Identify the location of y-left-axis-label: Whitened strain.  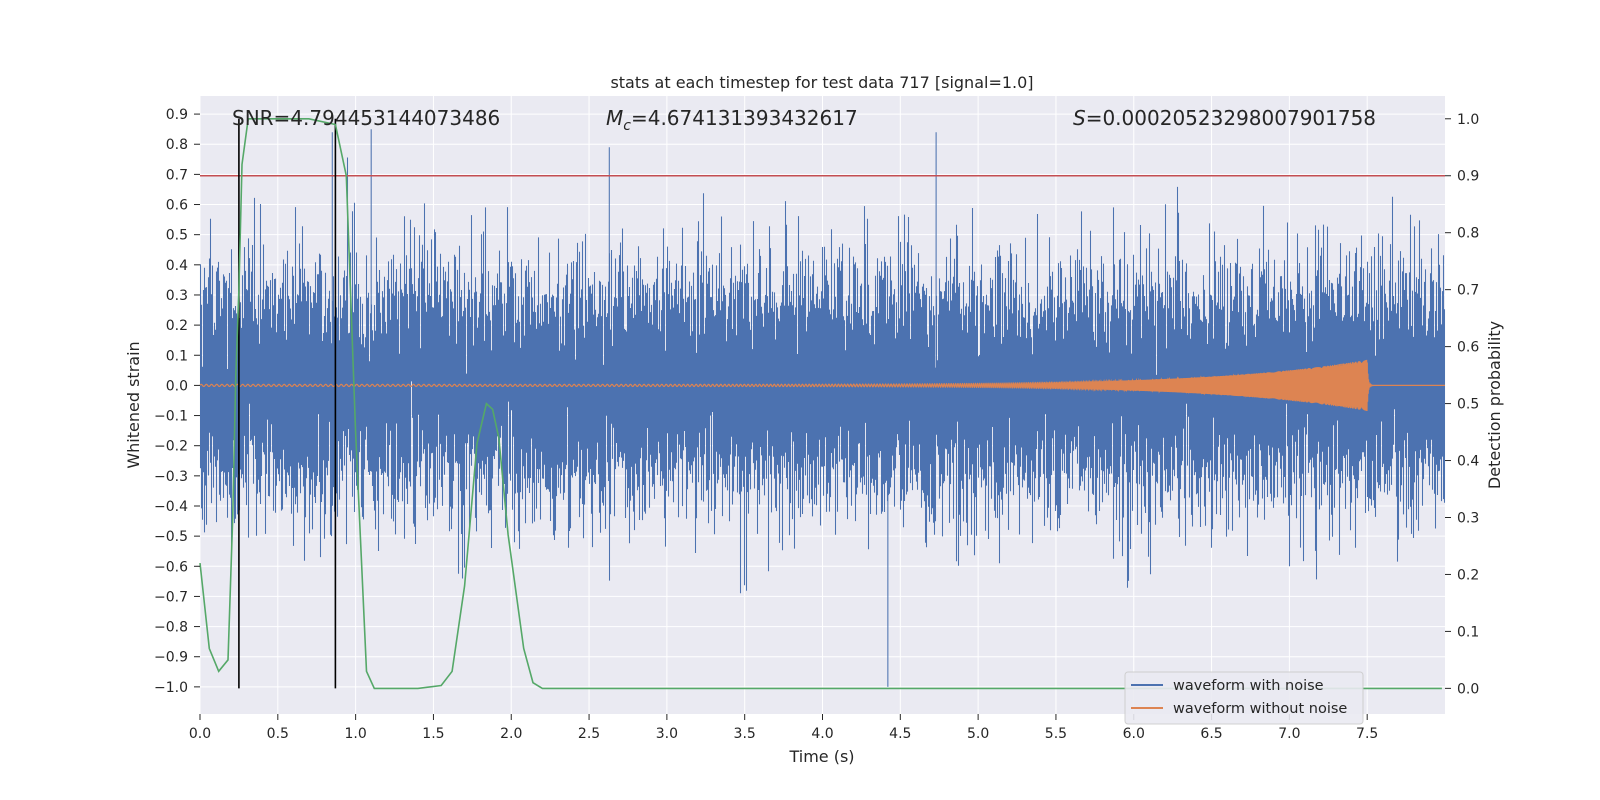
(133, 404).